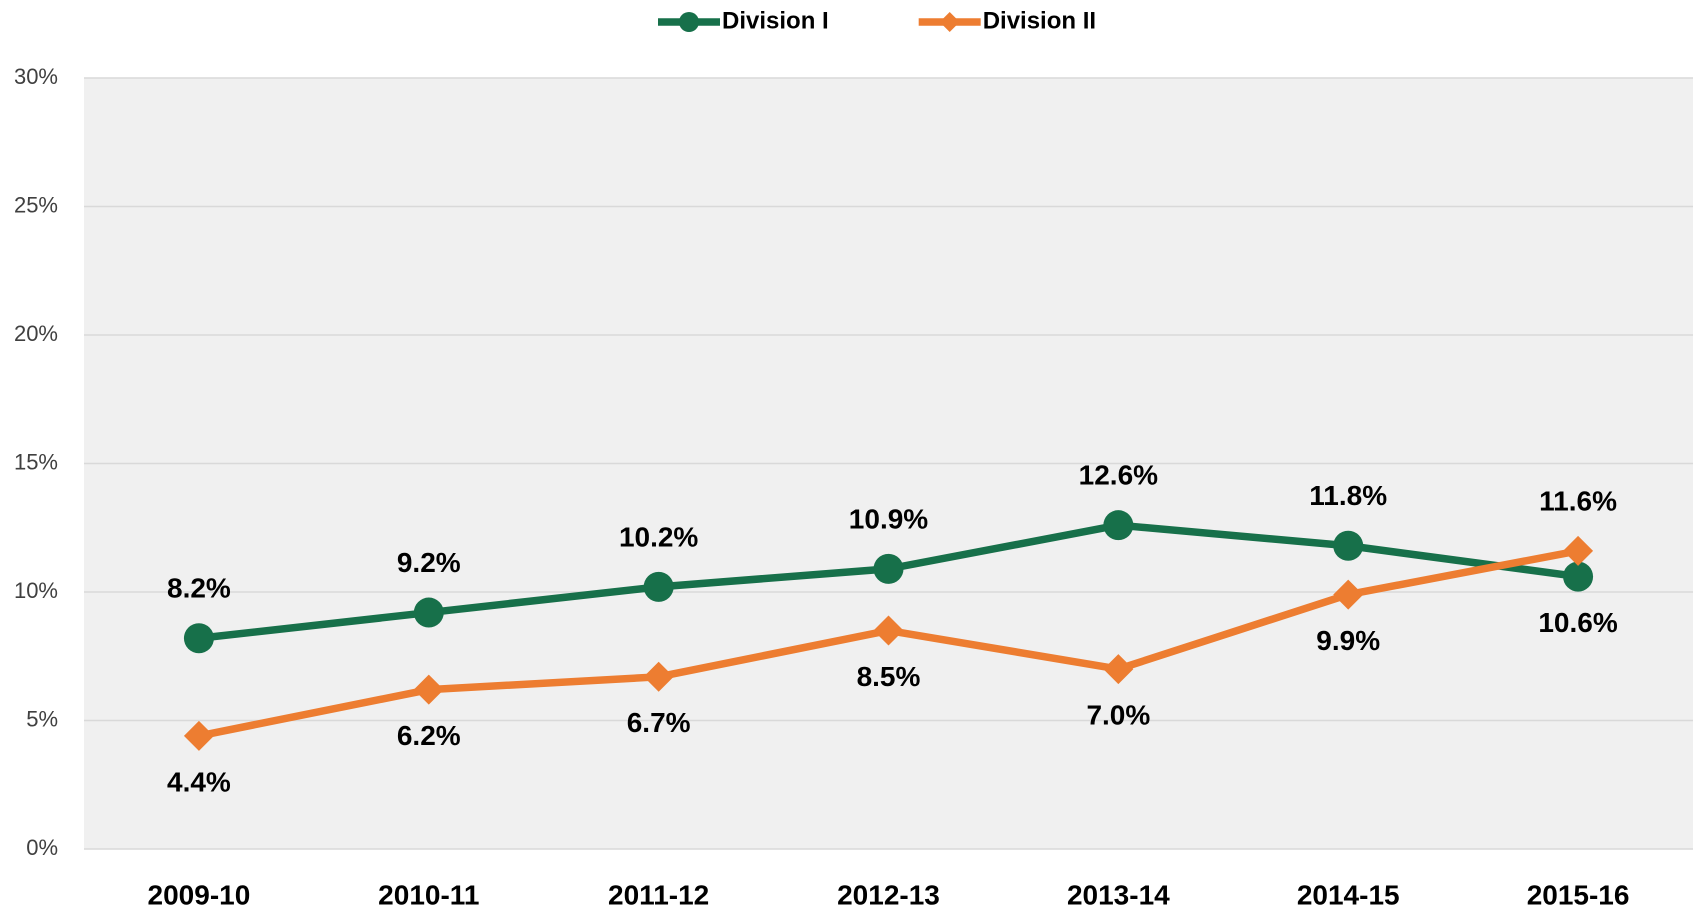 The image size is (1696, 914). I want to click on x-tick-label: 2012-13, so click(888, 894).